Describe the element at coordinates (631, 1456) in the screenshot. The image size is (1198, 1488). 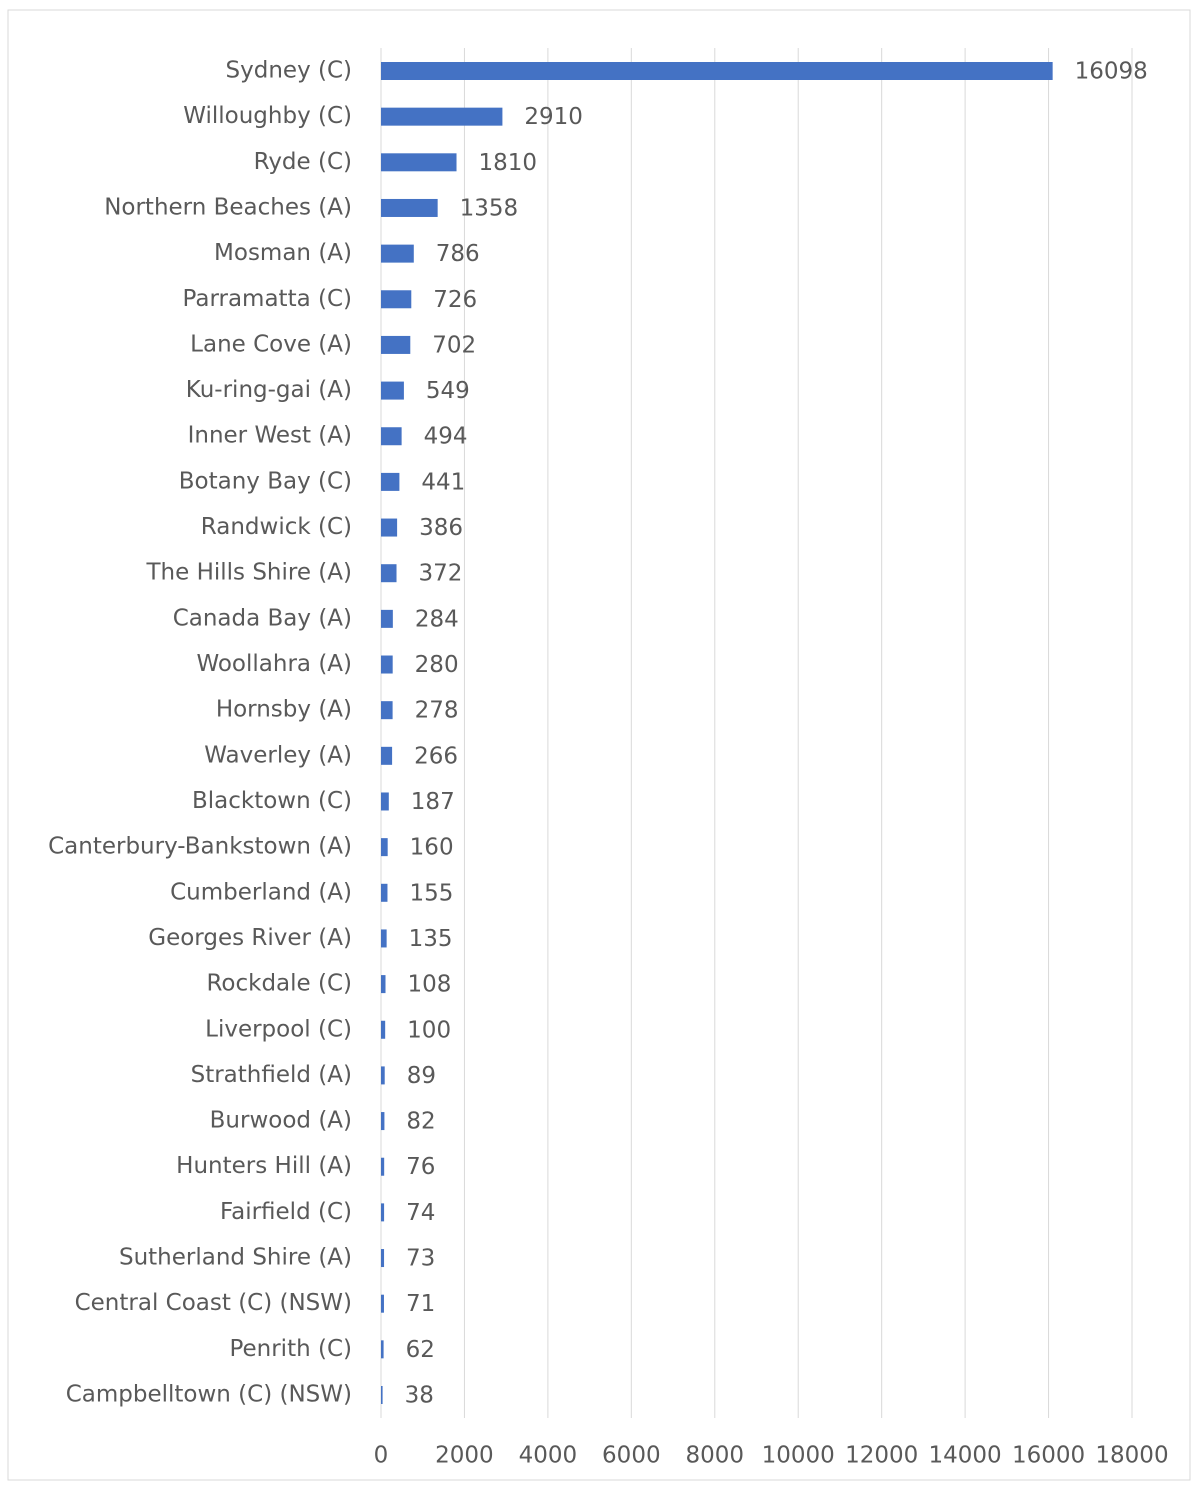
I see `x-tick-label: 6000` at that location.